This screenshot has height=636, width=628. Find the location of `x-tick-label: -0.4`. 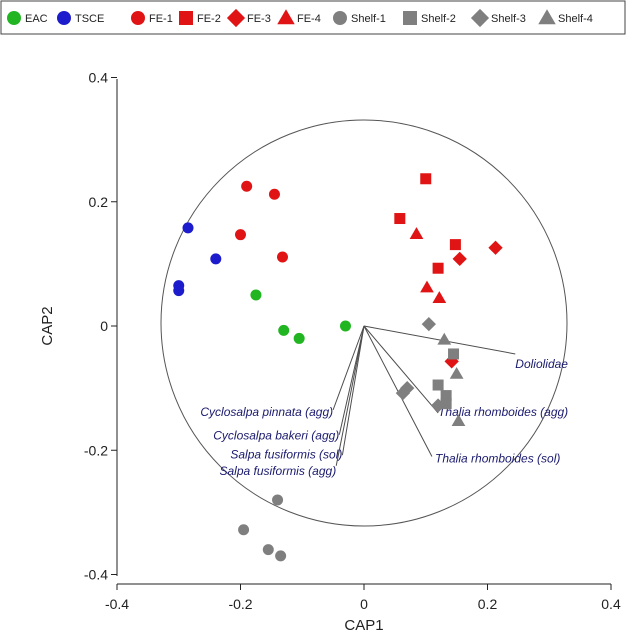

x-tick-label: -0.4 is located at coordinates (117, 604).